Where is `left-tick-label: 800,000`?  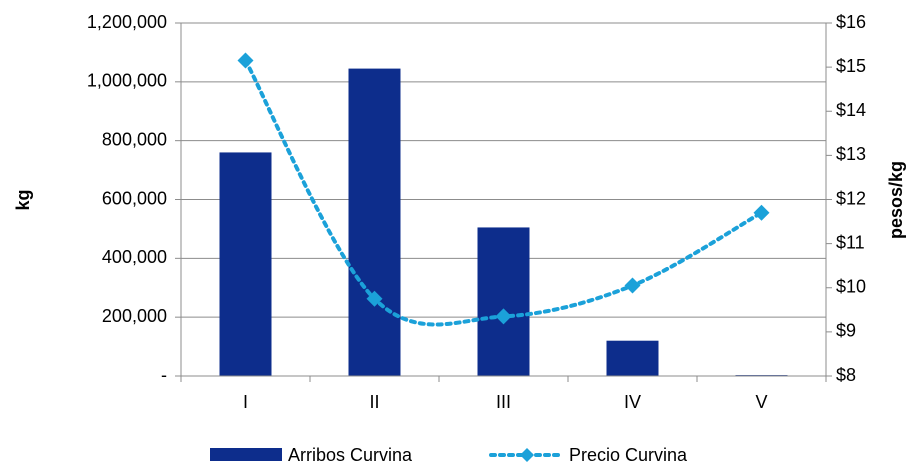
left-tick-label: 800,000 is located at coordinates (134, 139).